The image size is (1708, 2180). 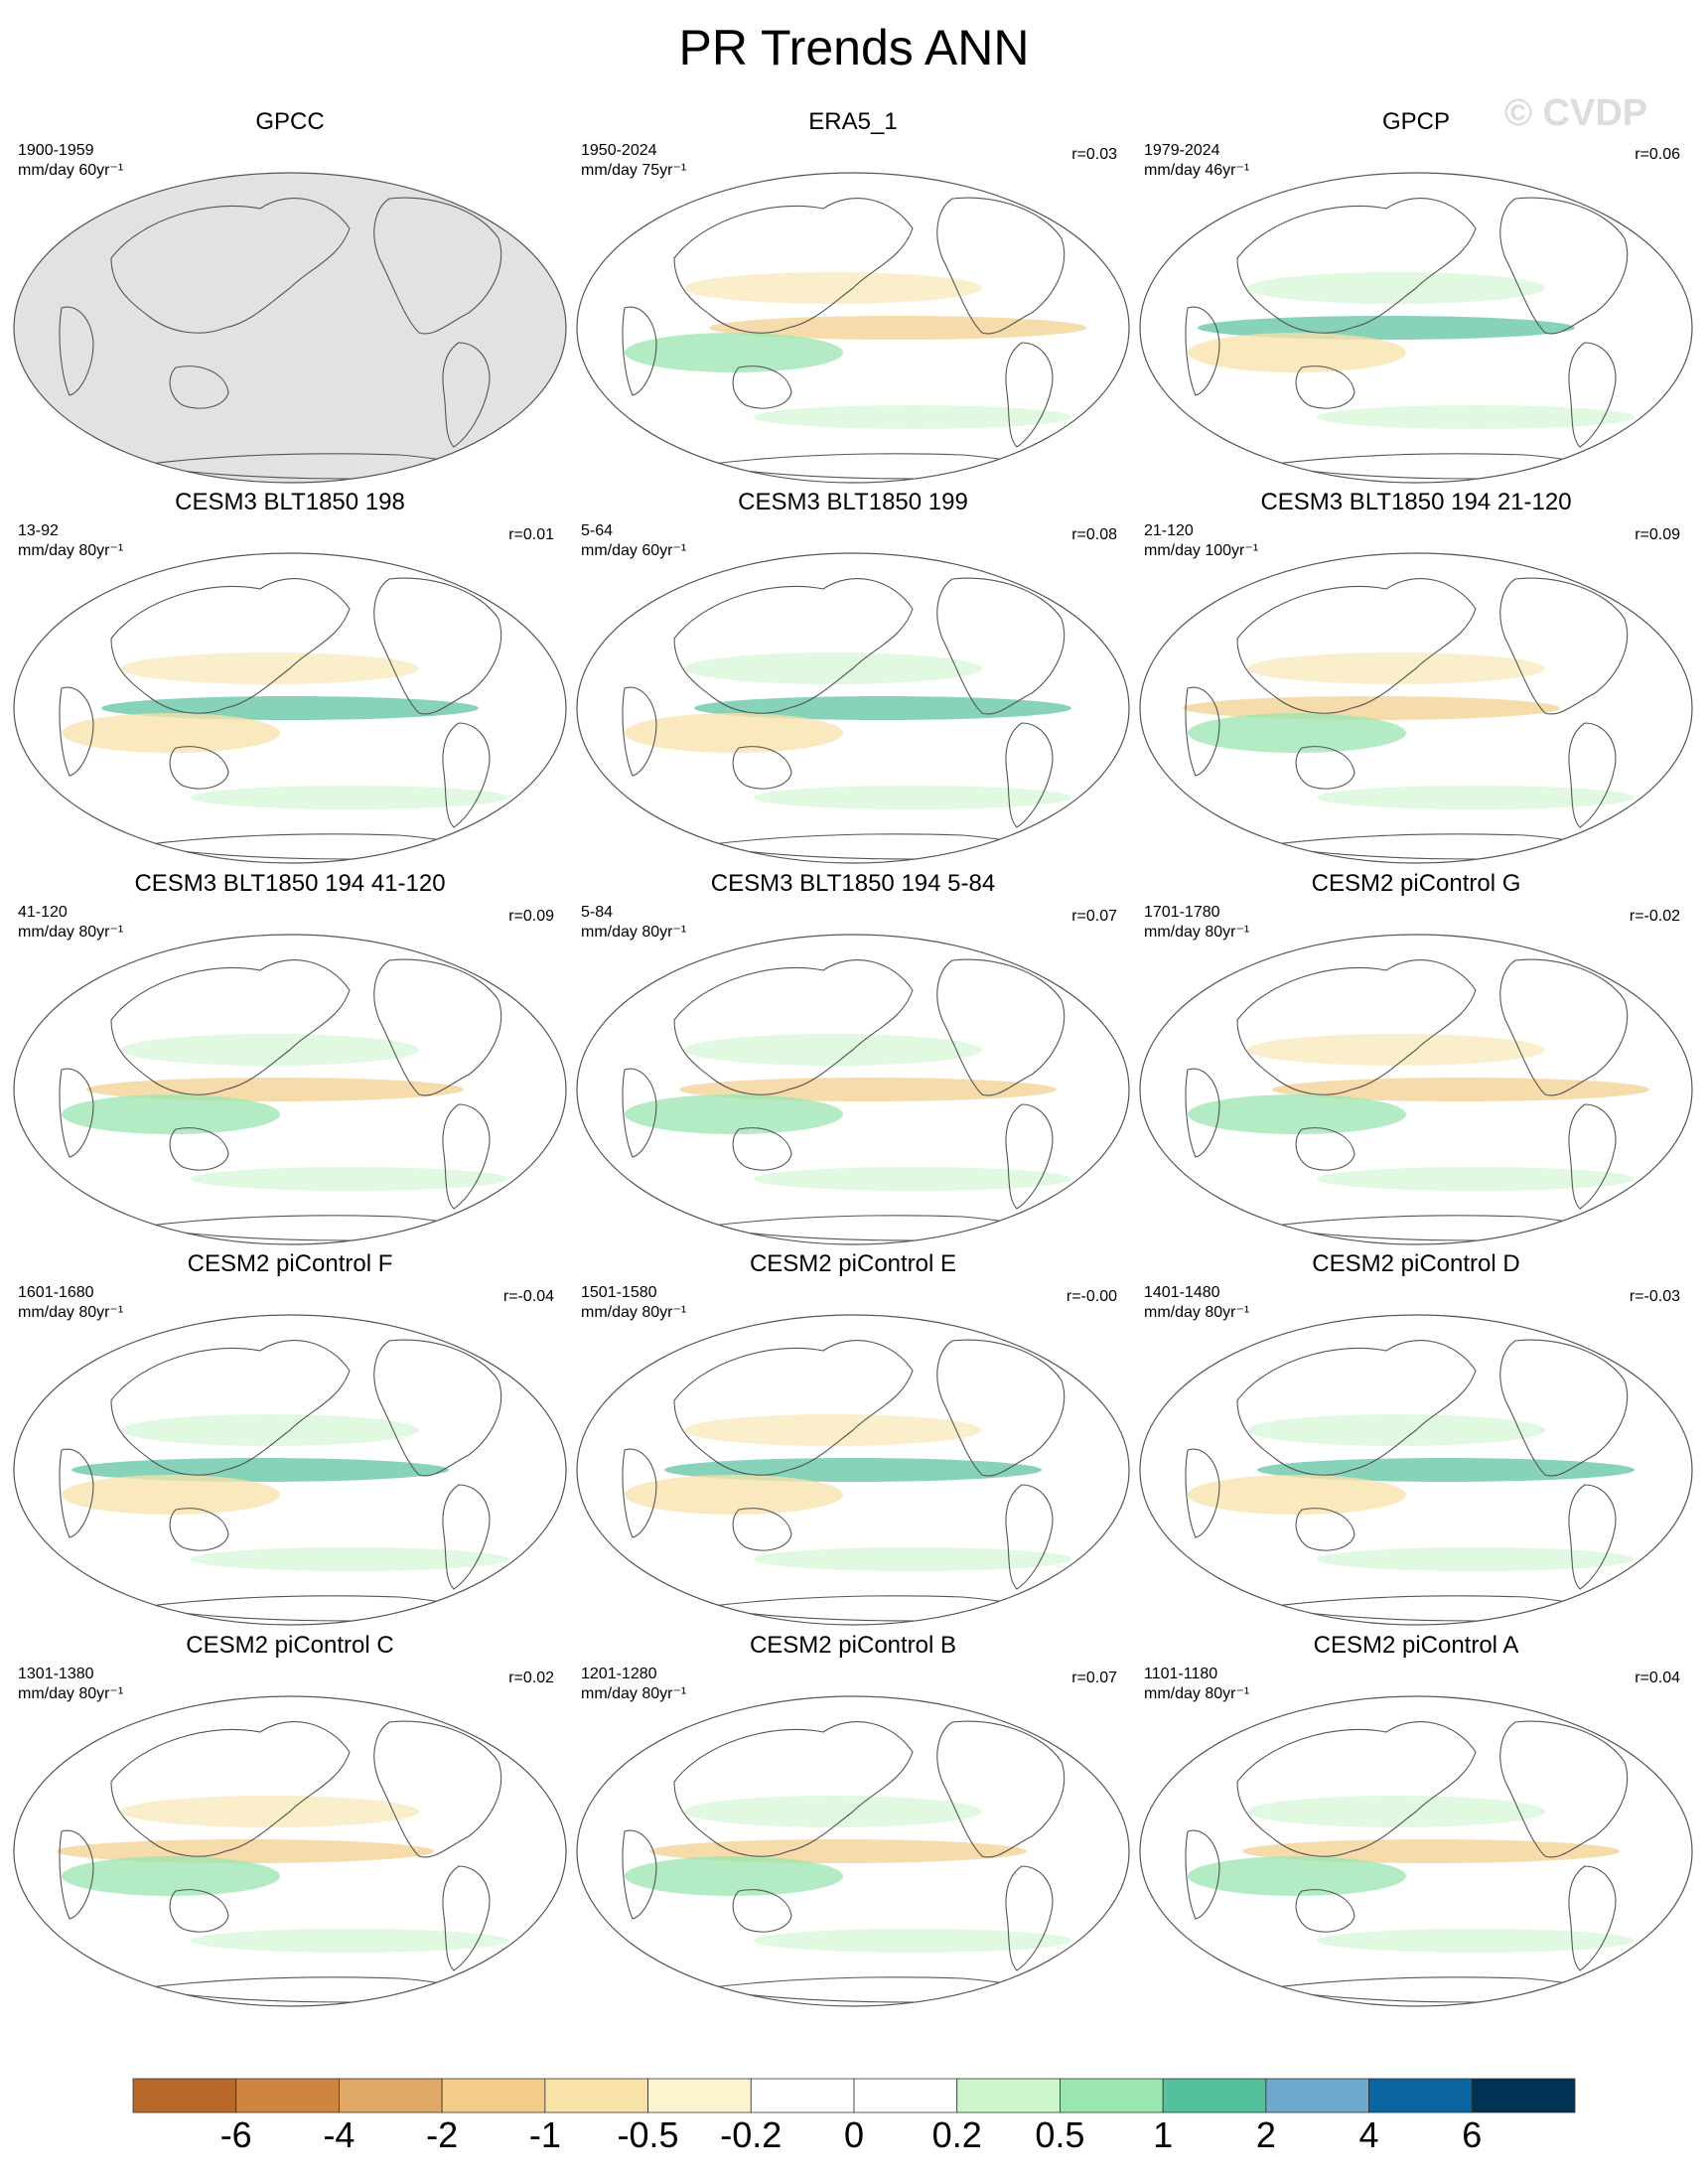 What do you see at coordinates (1416, 502) in the screenshot?
I see `panel-title: CESM3 BLT1850 194 21-120` at bounding box center [1416, 502].